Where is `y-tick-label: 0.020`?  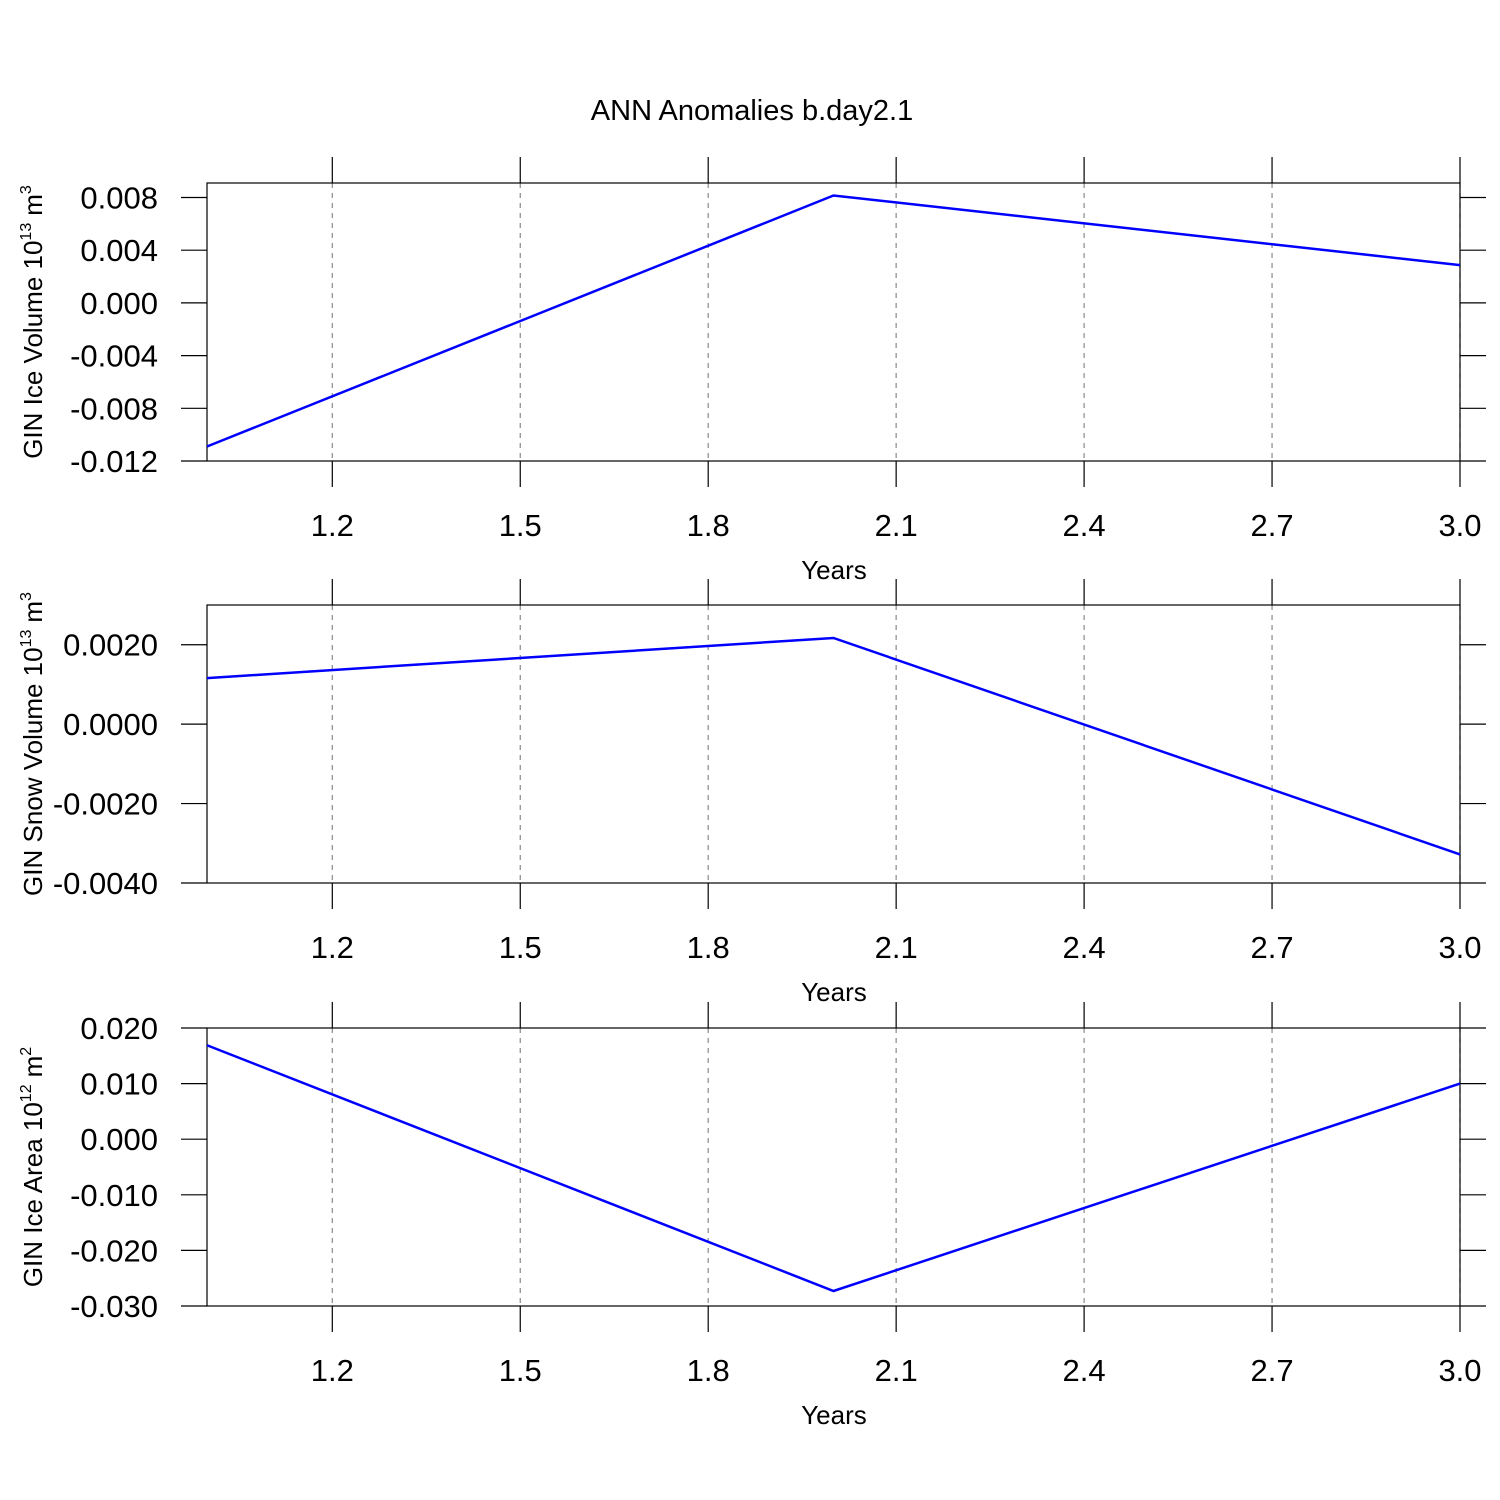
y-tick-label: 0.020 is located at coordinates (119, 1028).